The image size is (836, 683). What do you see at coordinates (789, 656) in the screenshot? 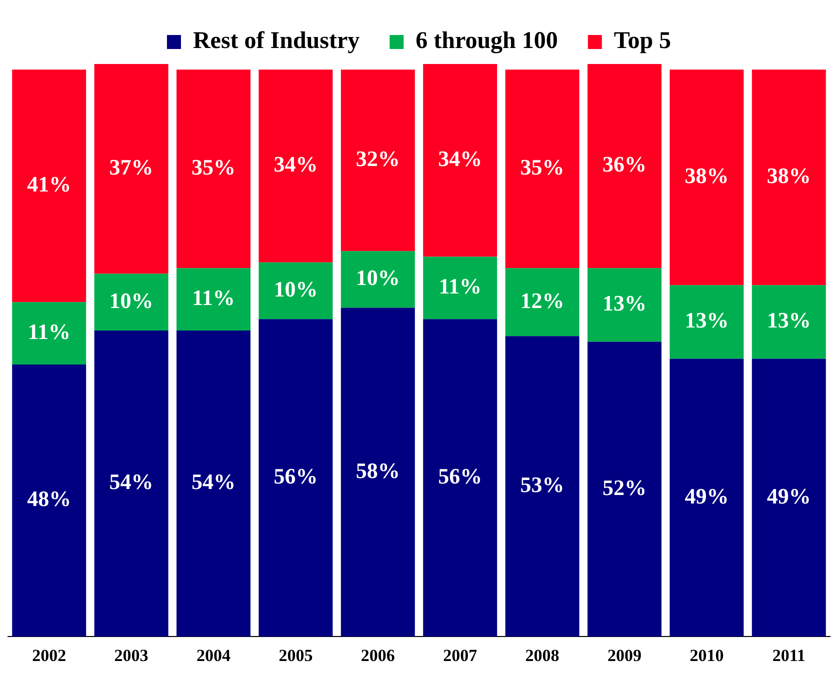
I see `x-tick-label: 2011` at bounding box center [789, 656].